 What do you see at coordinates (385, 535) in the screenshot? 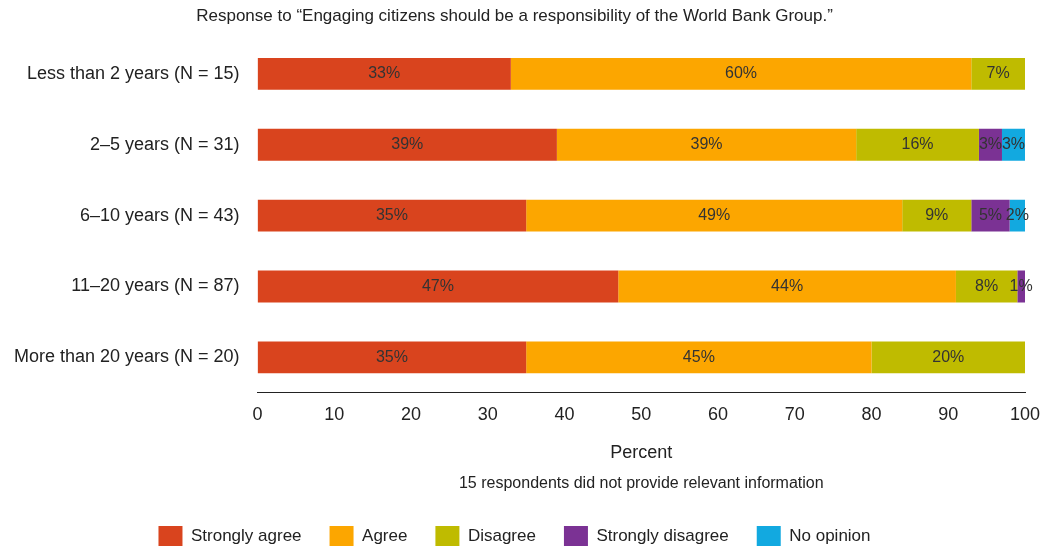
I see `legend-label: Agree` at bounding box center [385, 535].